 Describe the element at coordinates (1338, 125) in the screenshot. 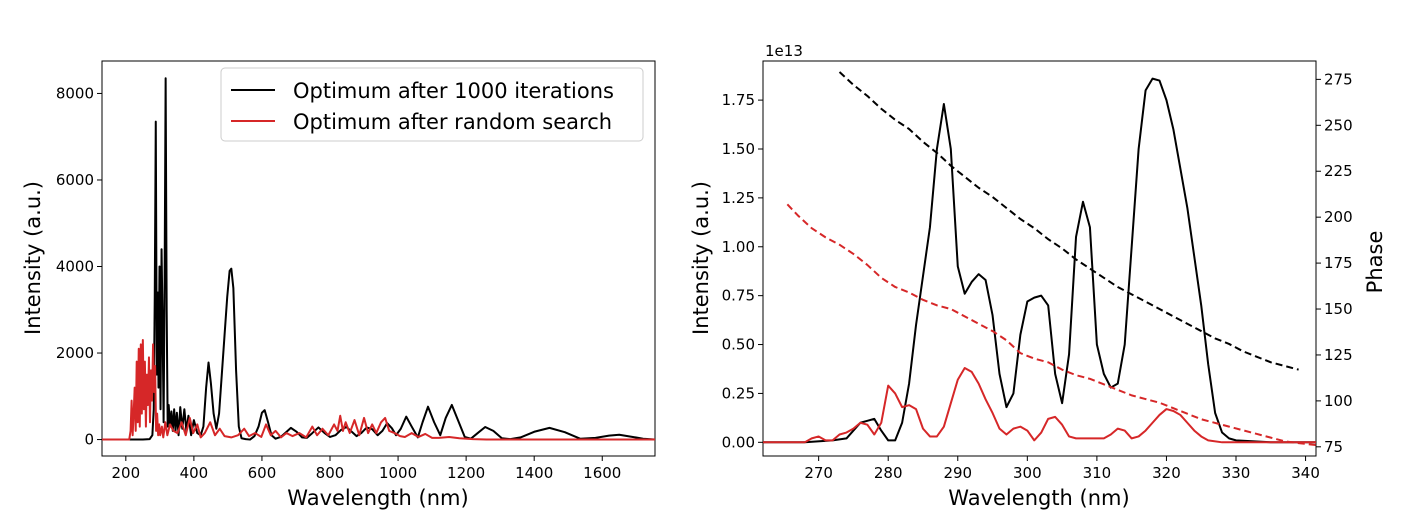

I see `y2-tick-label: 250` at that location.